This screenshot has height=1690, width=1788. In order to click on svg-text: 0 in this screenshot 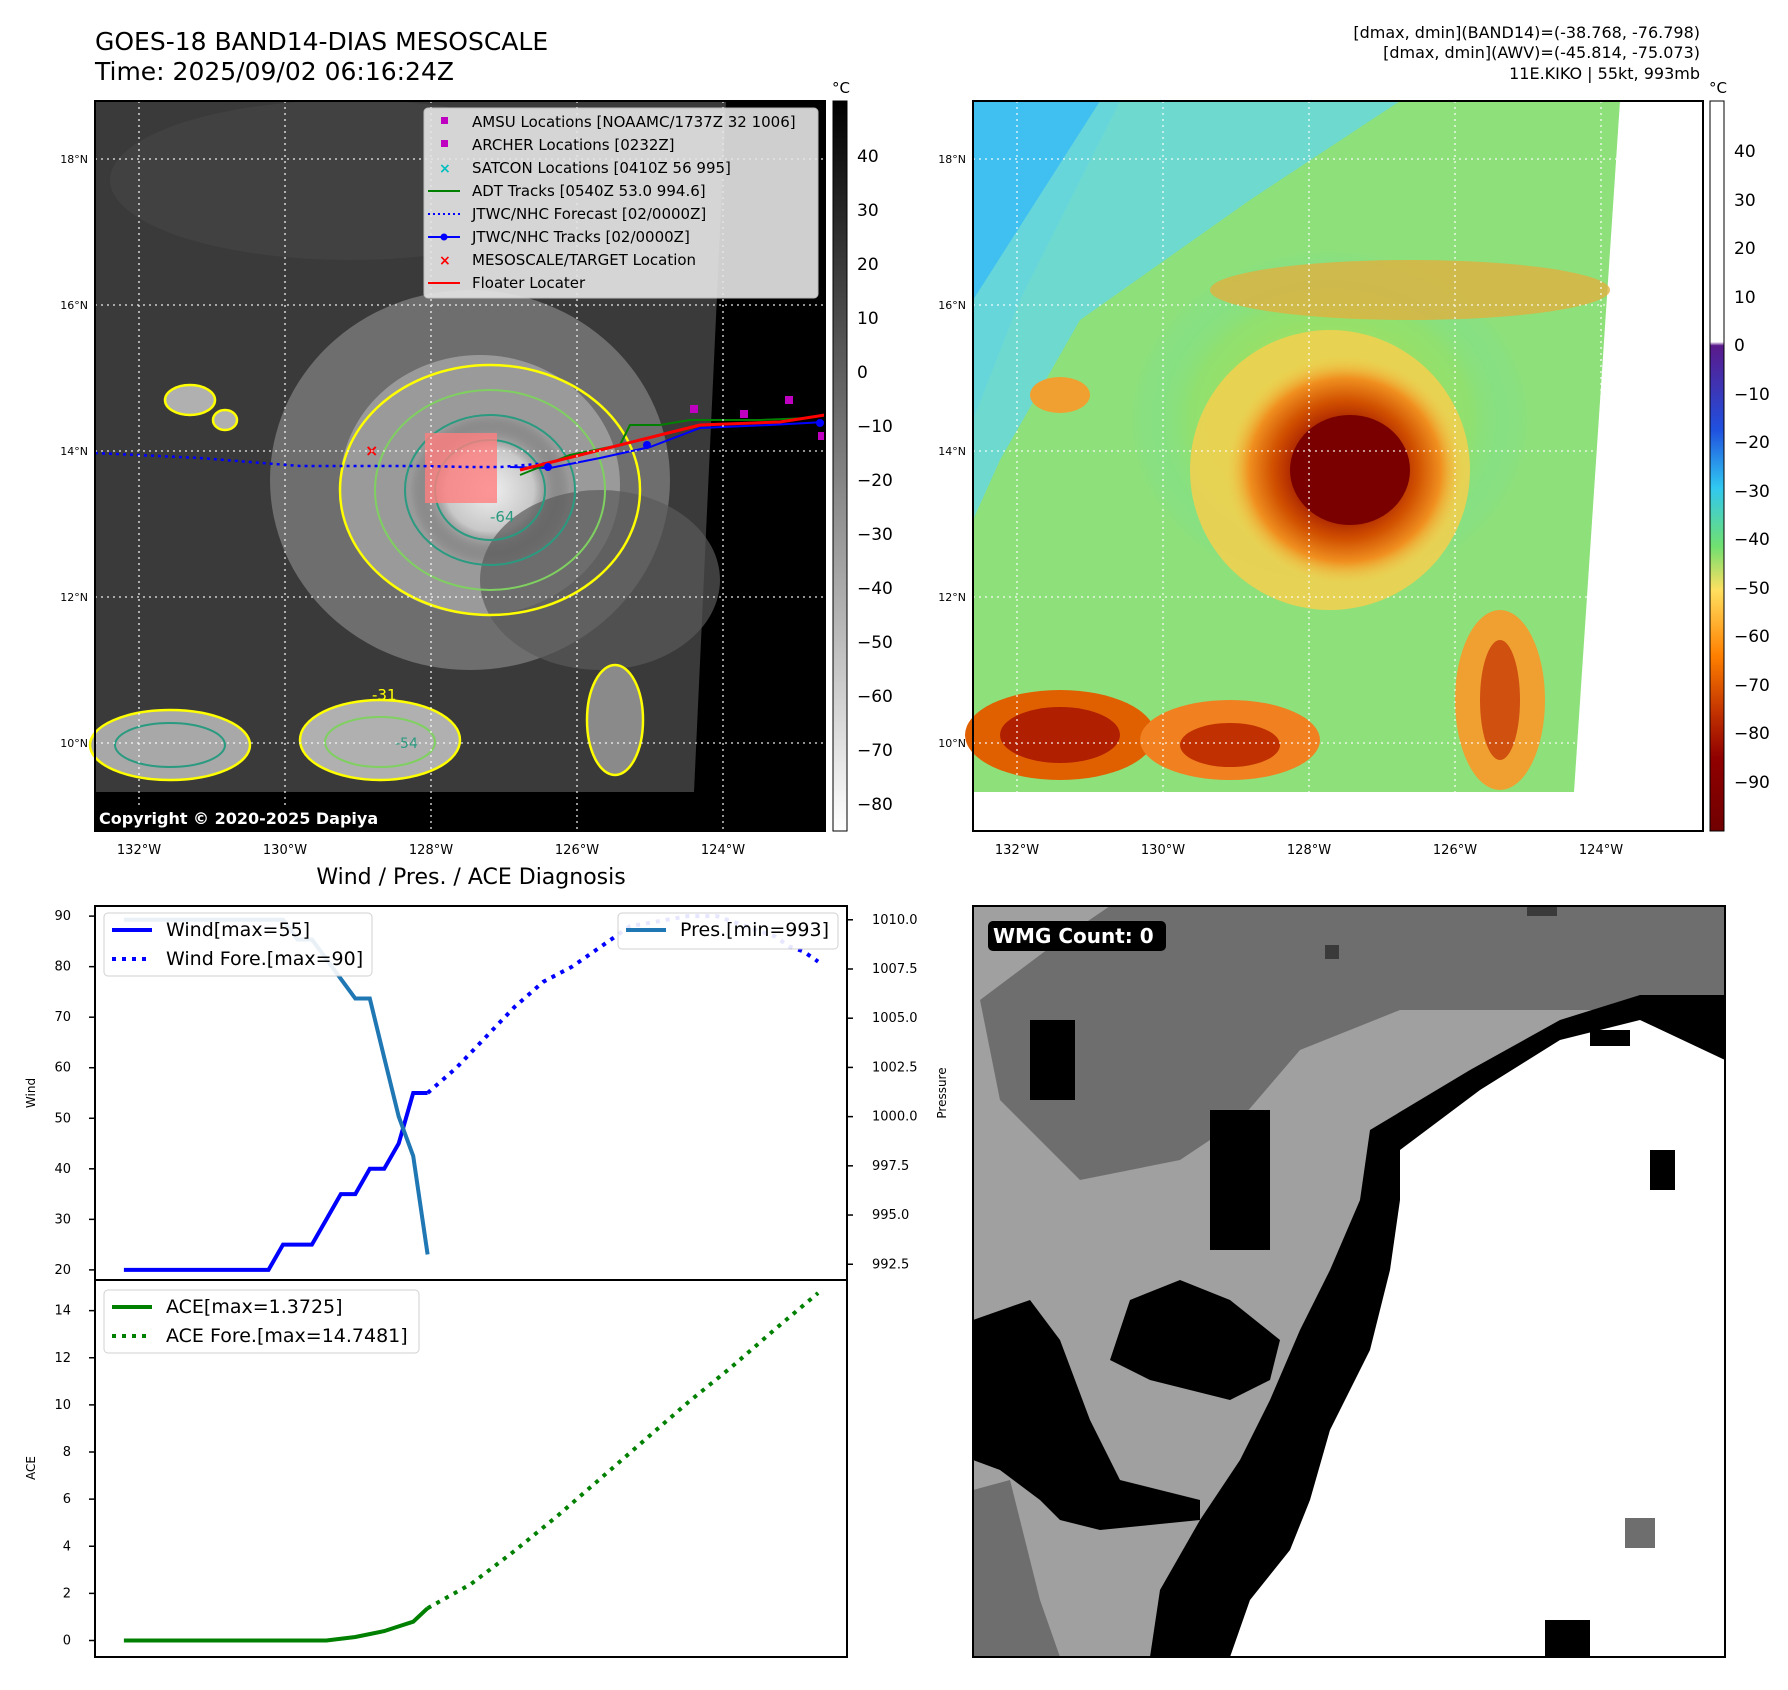, I will do `click(1739, 346)`.